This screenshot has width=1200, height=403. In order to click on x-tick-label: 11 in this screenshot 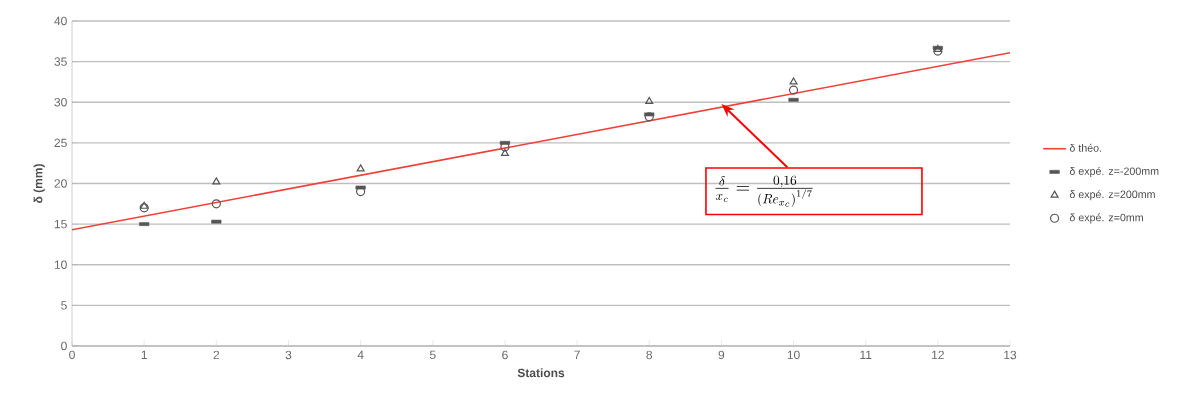, I will do `click(866, 354)`.